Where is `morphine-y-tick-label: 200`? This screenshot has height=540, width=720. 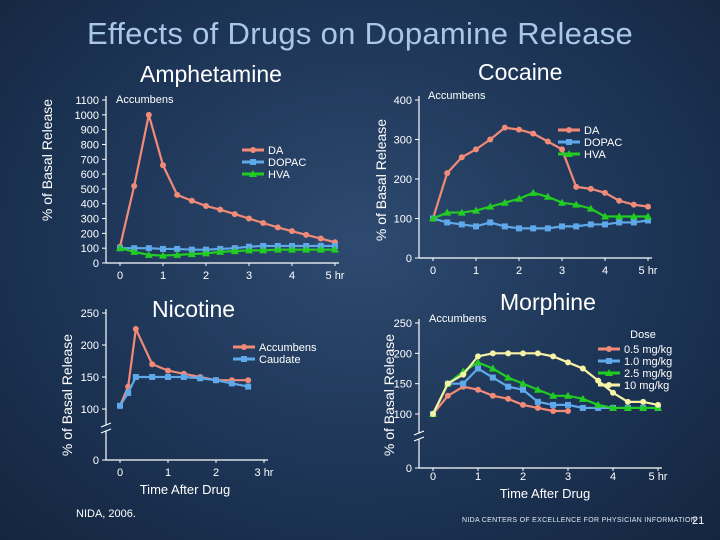
morphine-y-tick-label: 200 is located at coordinates (403, 354).